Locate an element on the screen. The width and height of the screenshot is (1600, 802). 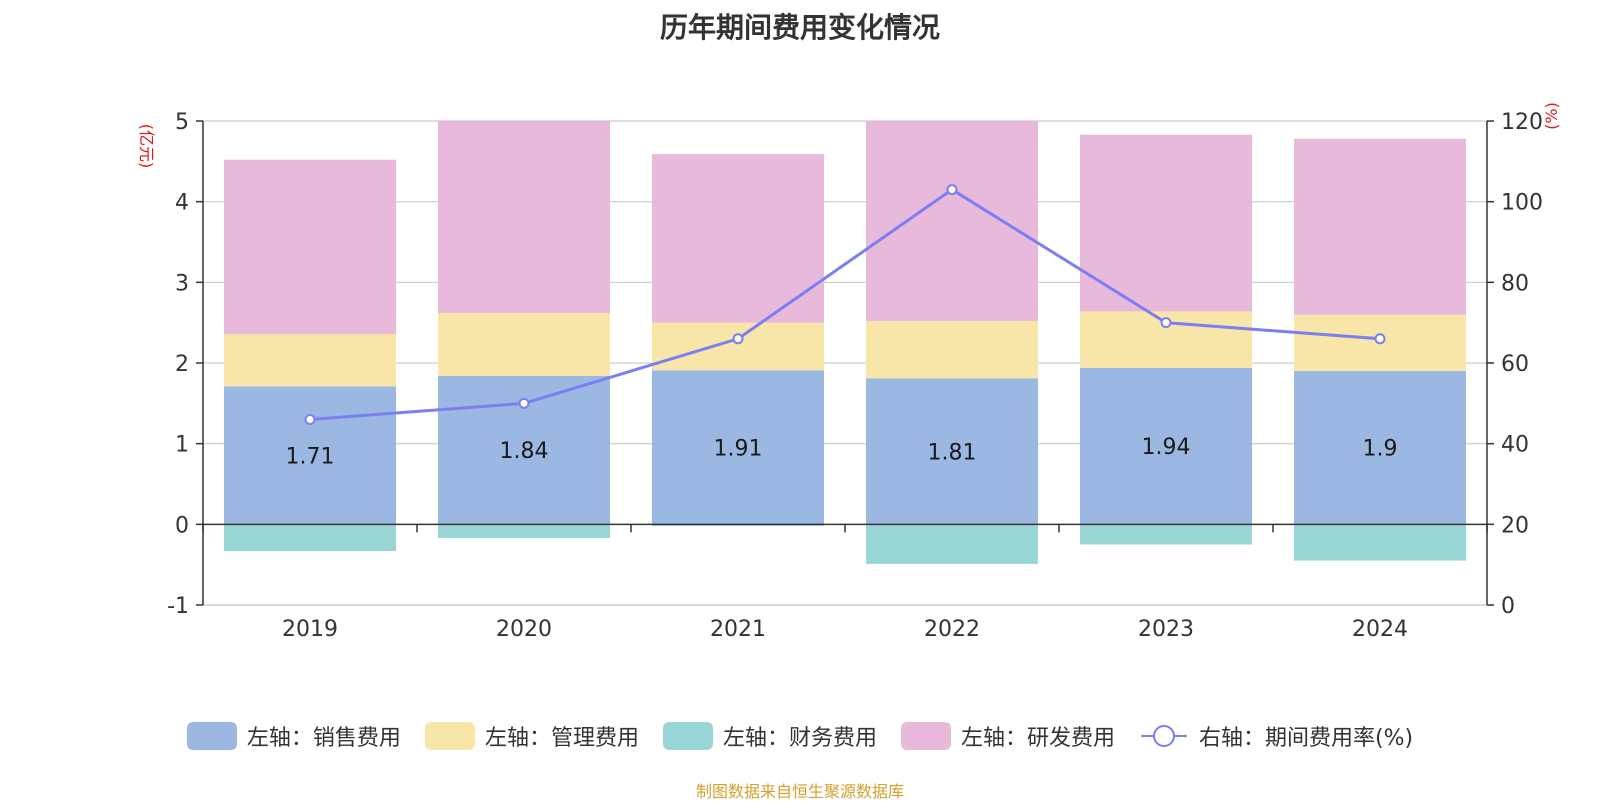
right-tick-label: 40 is located at coordinates (1515, 445).